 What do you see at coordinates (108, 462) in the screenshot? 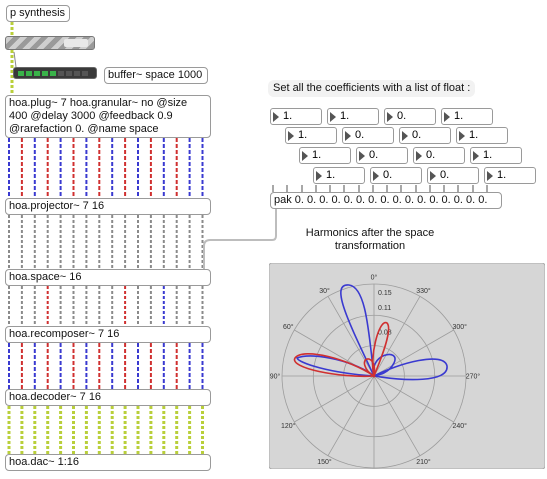
I see `hoa-dac-object: hoa.dac~ 1:16` at bounding box center [108, 462].